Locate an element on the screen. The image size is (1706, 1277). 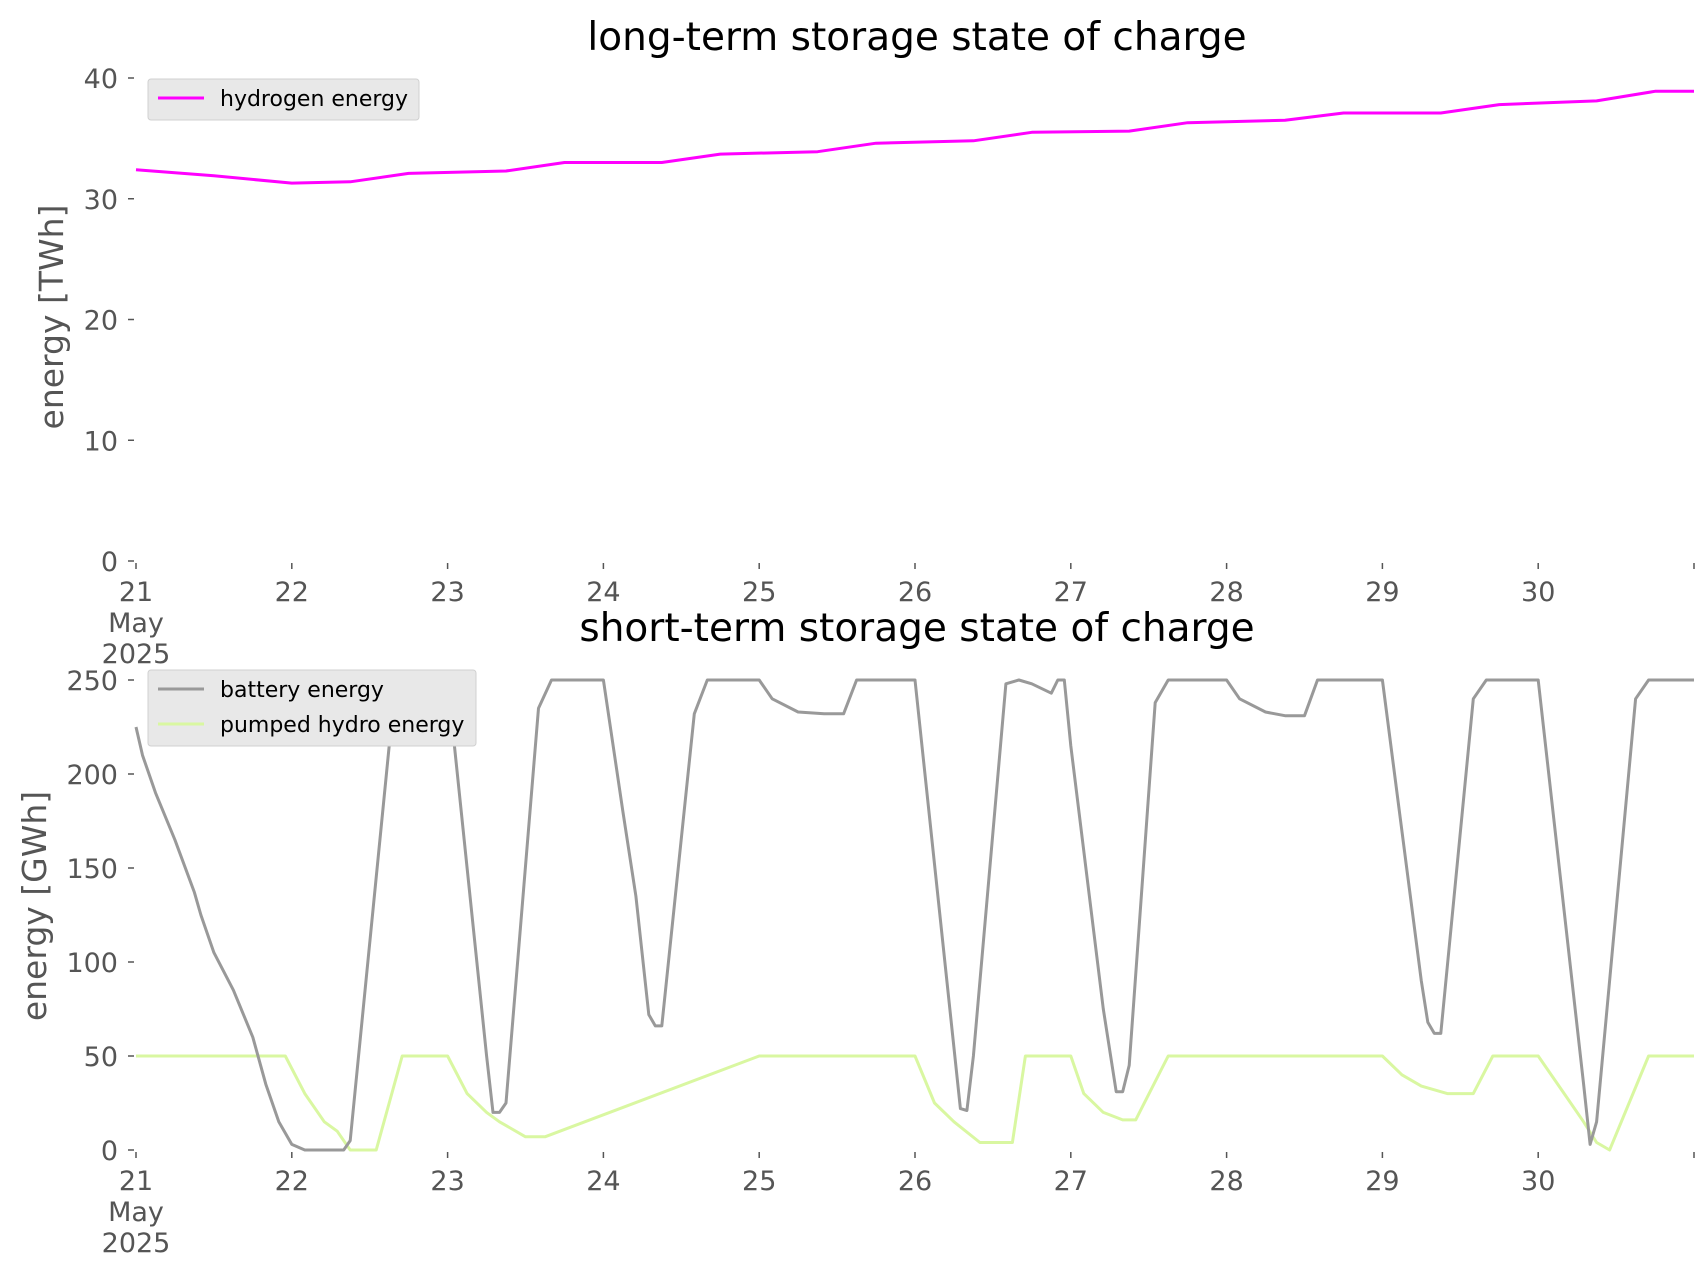
y-axis: 0 50 100 150 200 250 is located at coordinates (100, 916).